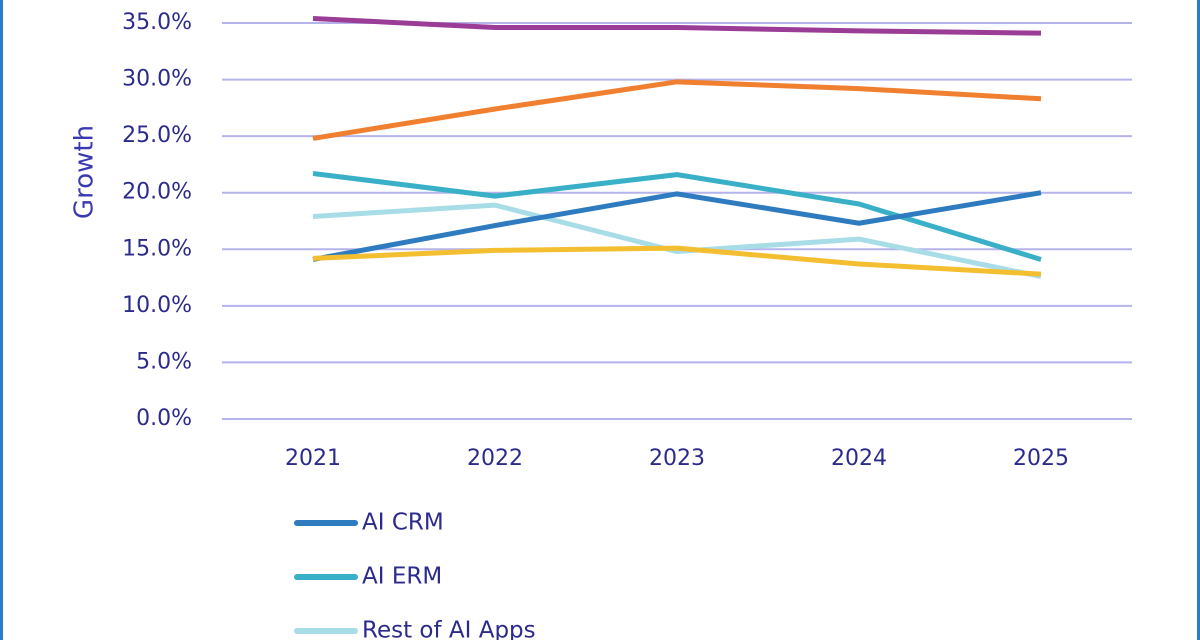  Describe the element at coordinates (403, 523) in the screenshot. I see `legend-label: AI CRM` at that location.